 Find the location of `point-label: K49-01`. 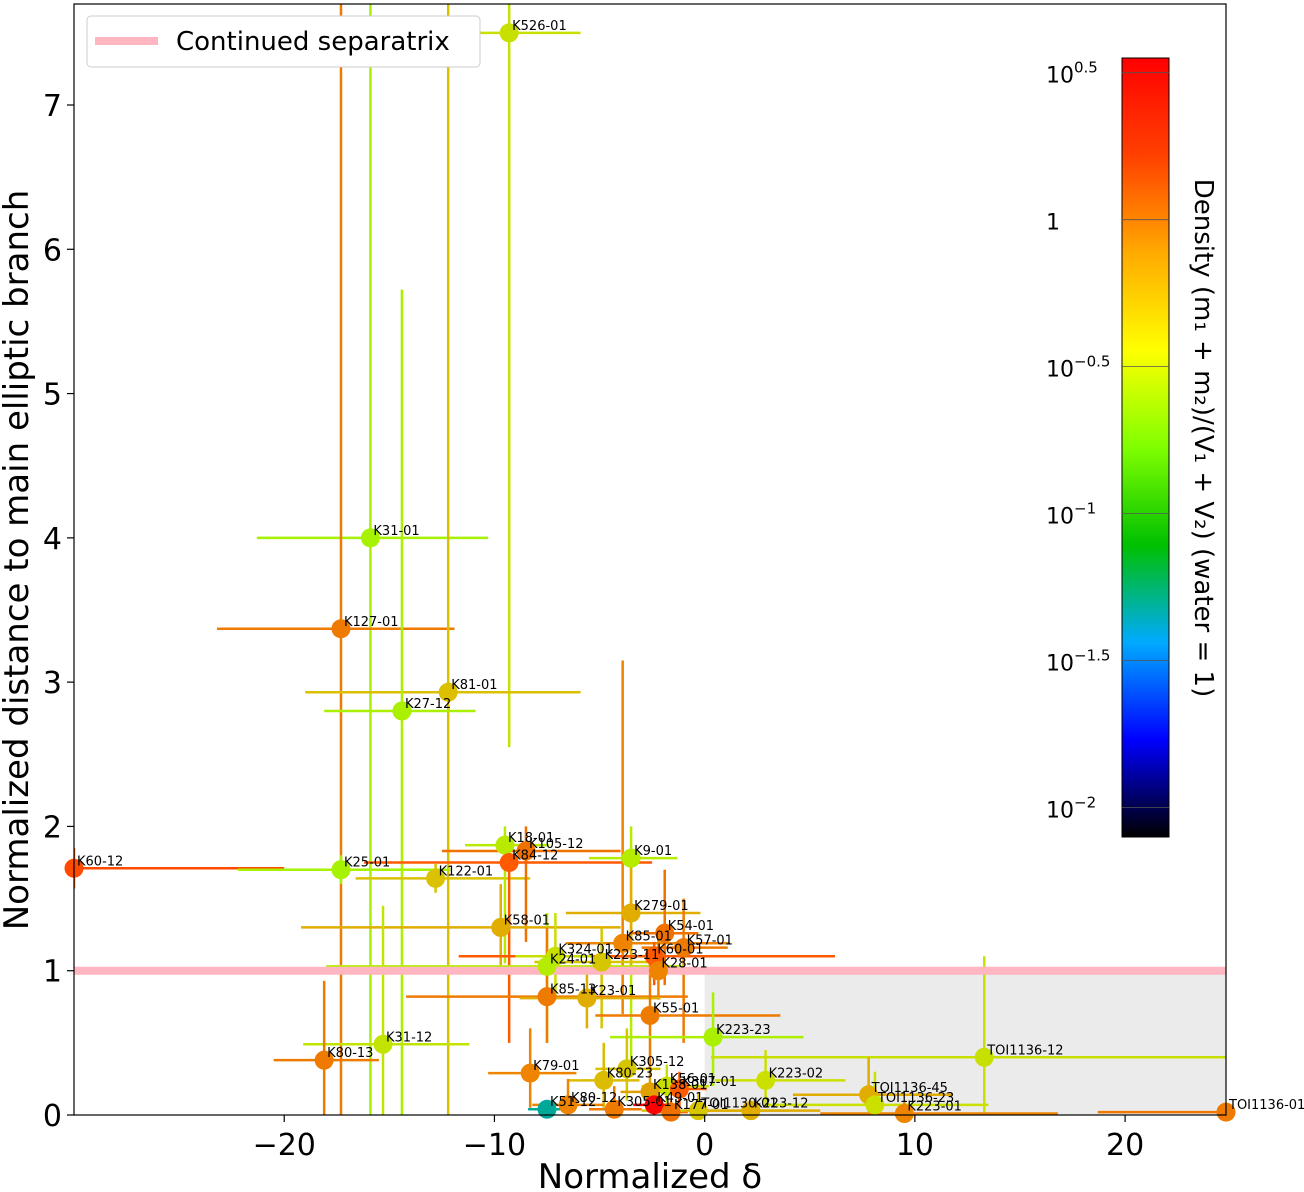

point-label: K49-01 is located at coordinates (680, 1098).